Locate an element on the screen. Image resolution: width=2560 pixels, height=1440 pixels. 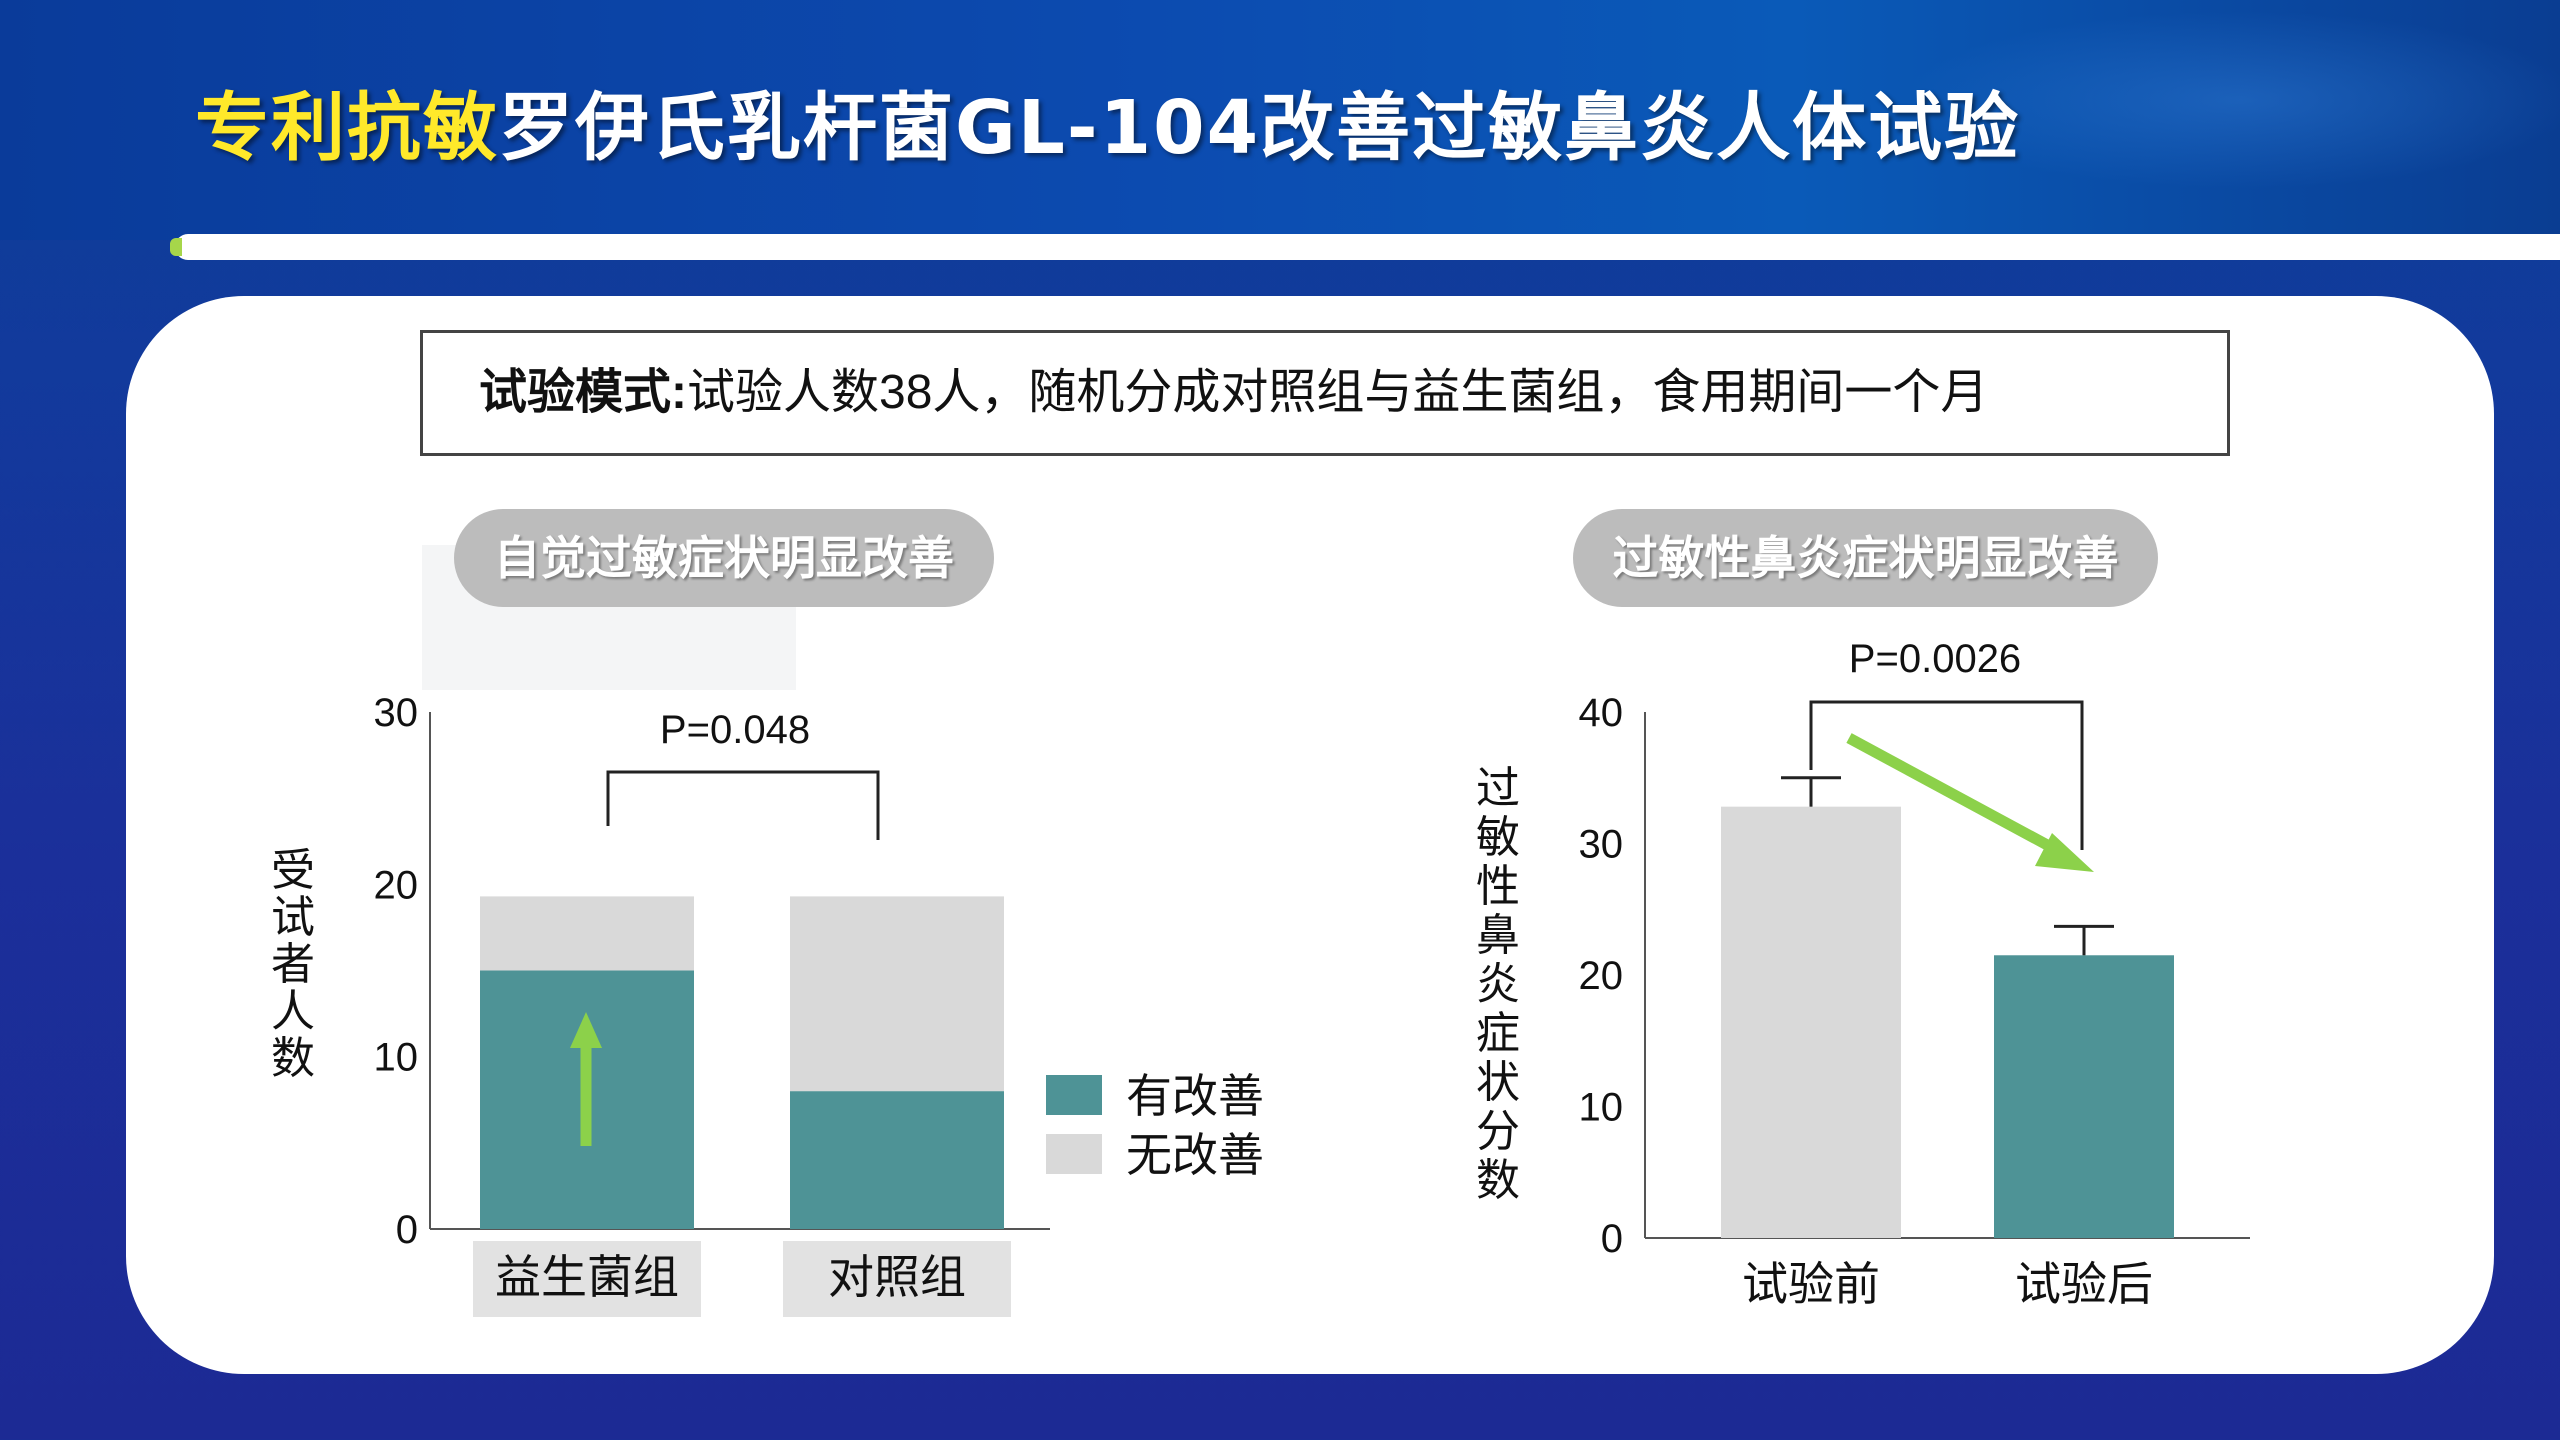
chart2-y-tick-label: 0 is located at coordinates (1612, 1239).